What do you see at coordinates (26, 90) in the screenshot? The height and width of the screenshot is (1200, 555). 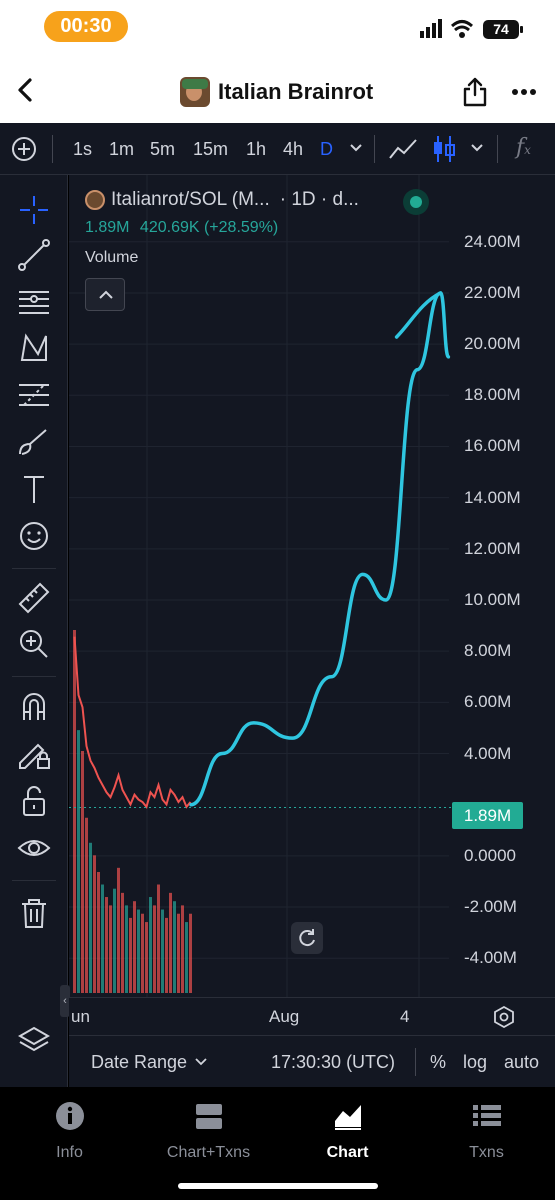 I see `chevron-left-icon` at bounding box center [26, 90].